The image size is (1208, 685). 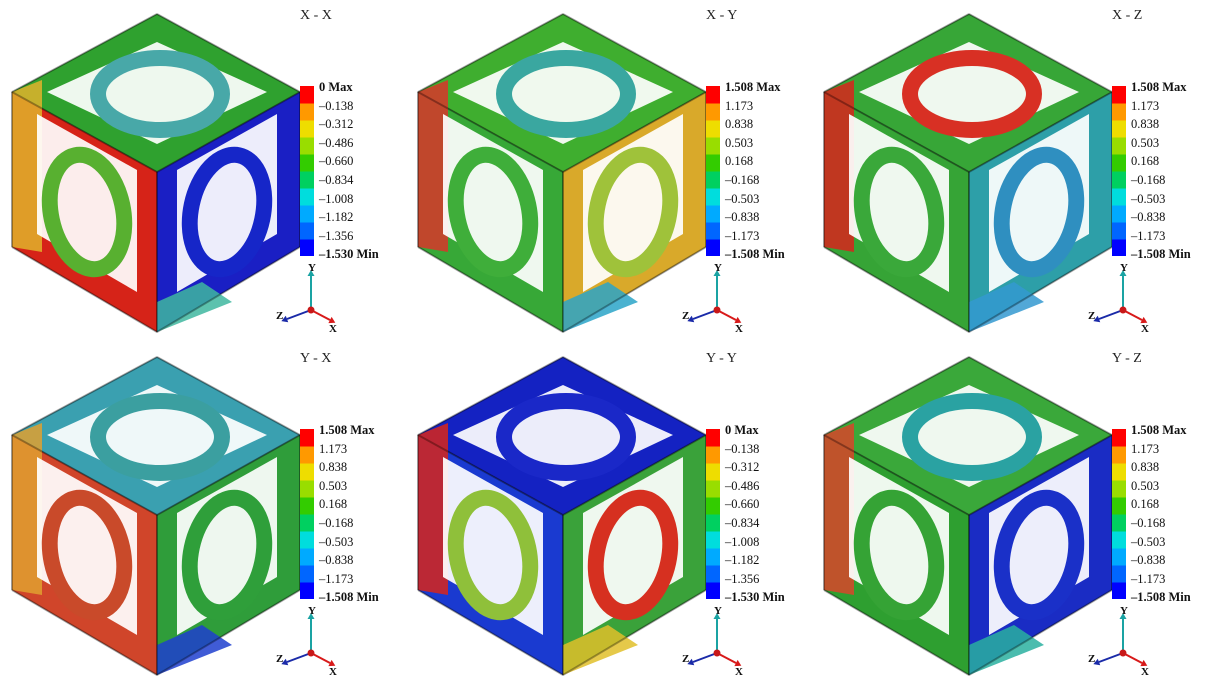 I want to click on left-ring, so click(x=87, y=212).